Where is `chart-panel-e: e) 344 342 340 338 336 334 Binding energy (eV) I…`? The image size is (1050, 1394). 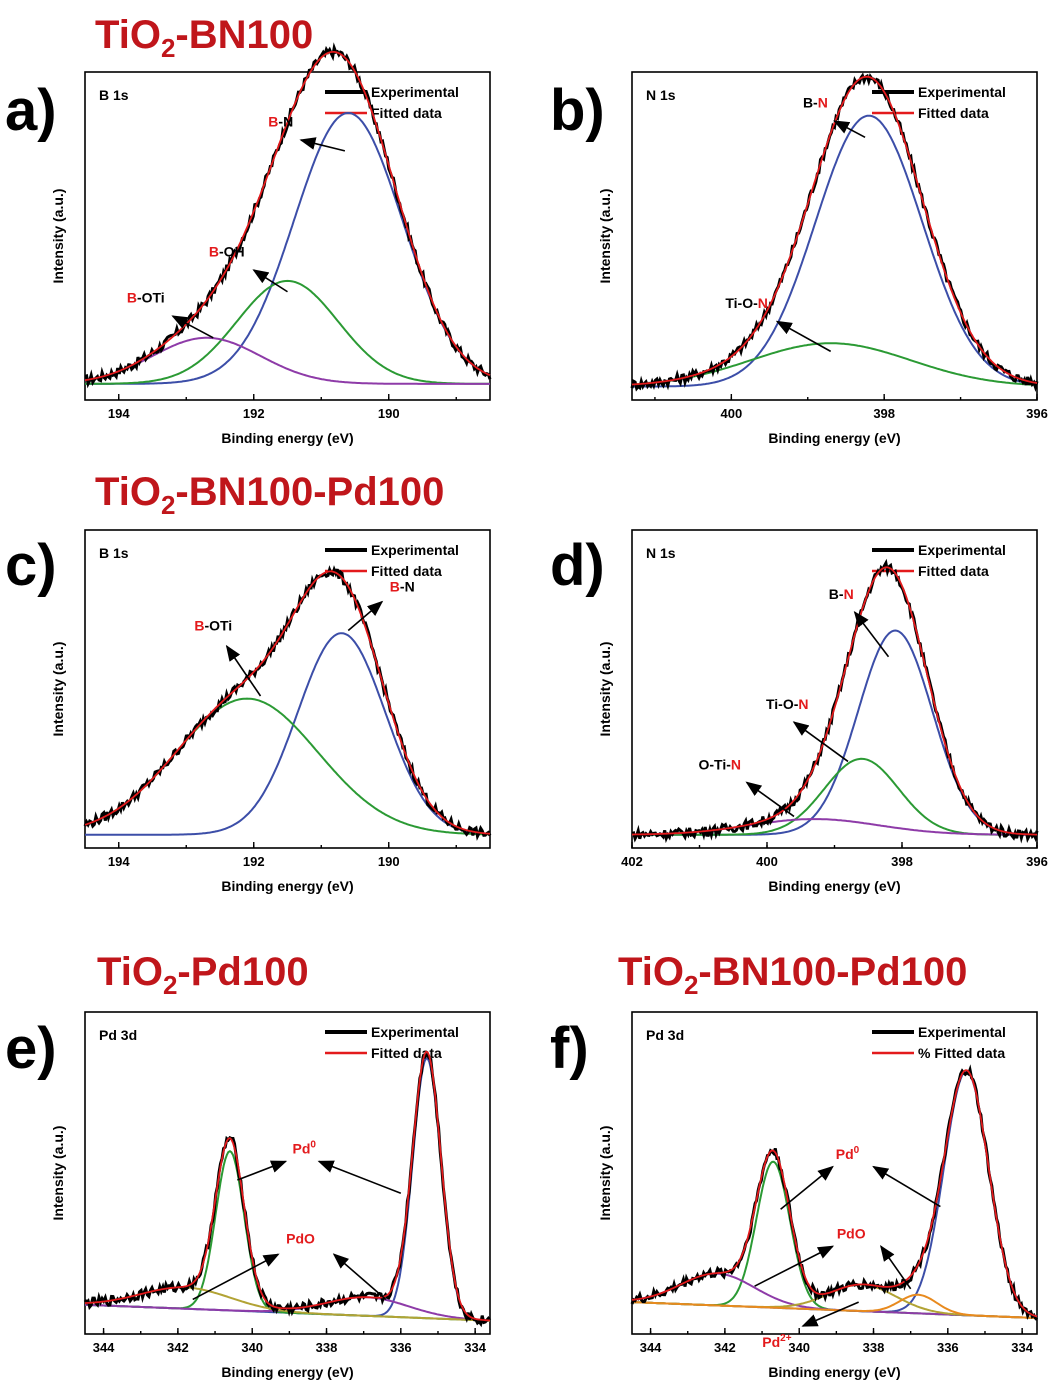 chart-panel-e: e) 344 342 340 338 336 334 Binding energy (eV) I… is located at coordinates (248, 1195).